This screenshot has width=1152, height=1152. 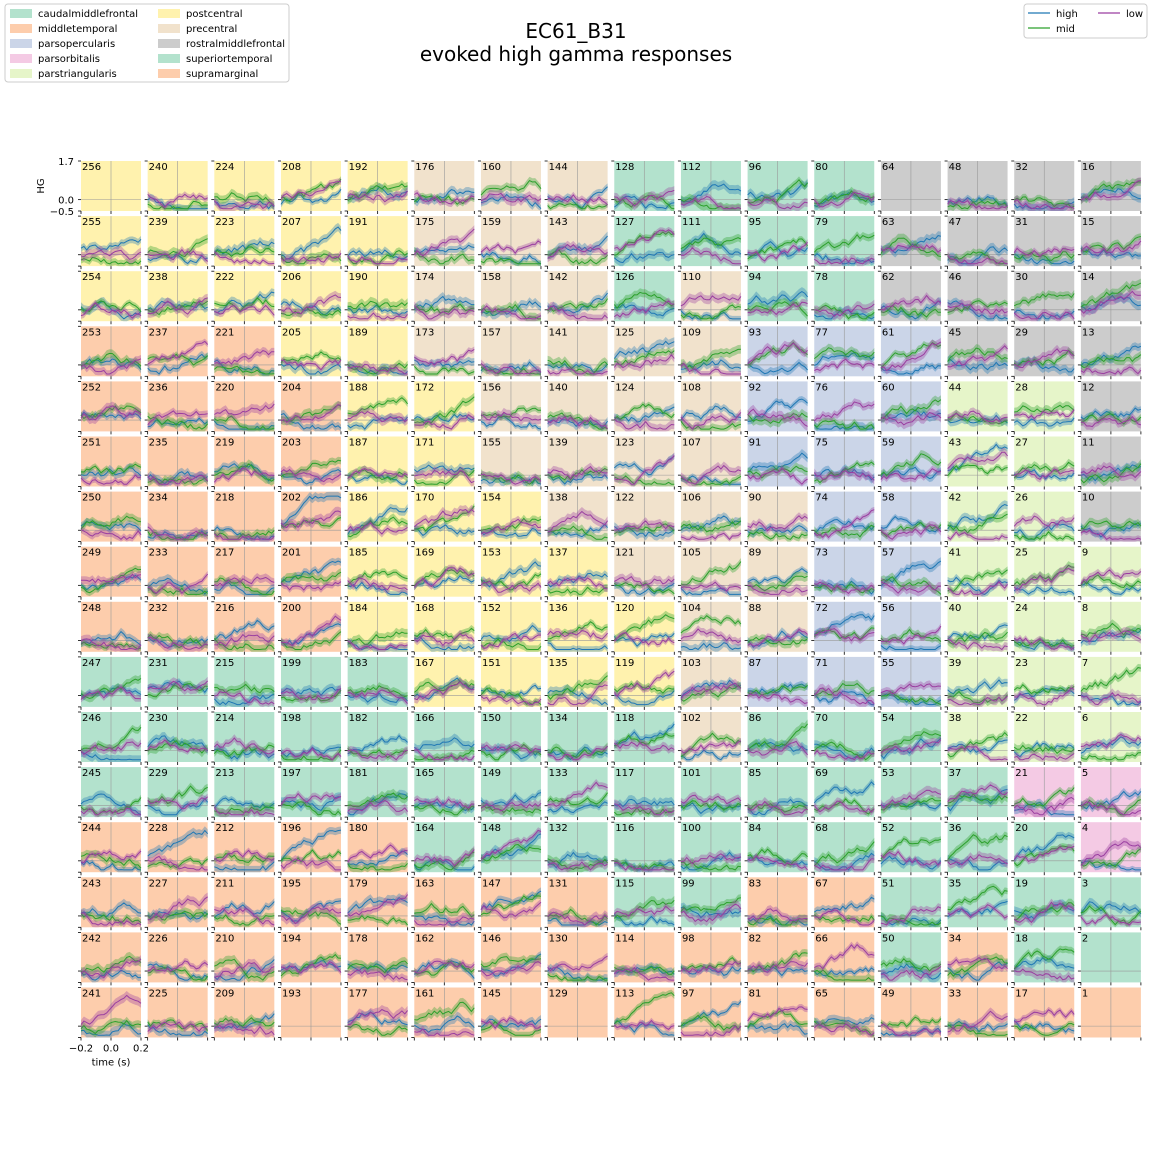 What do you see at coordinates (643, 242) in the screenshot?
I see `panel-127: 127` at bounding box center [643, 242].